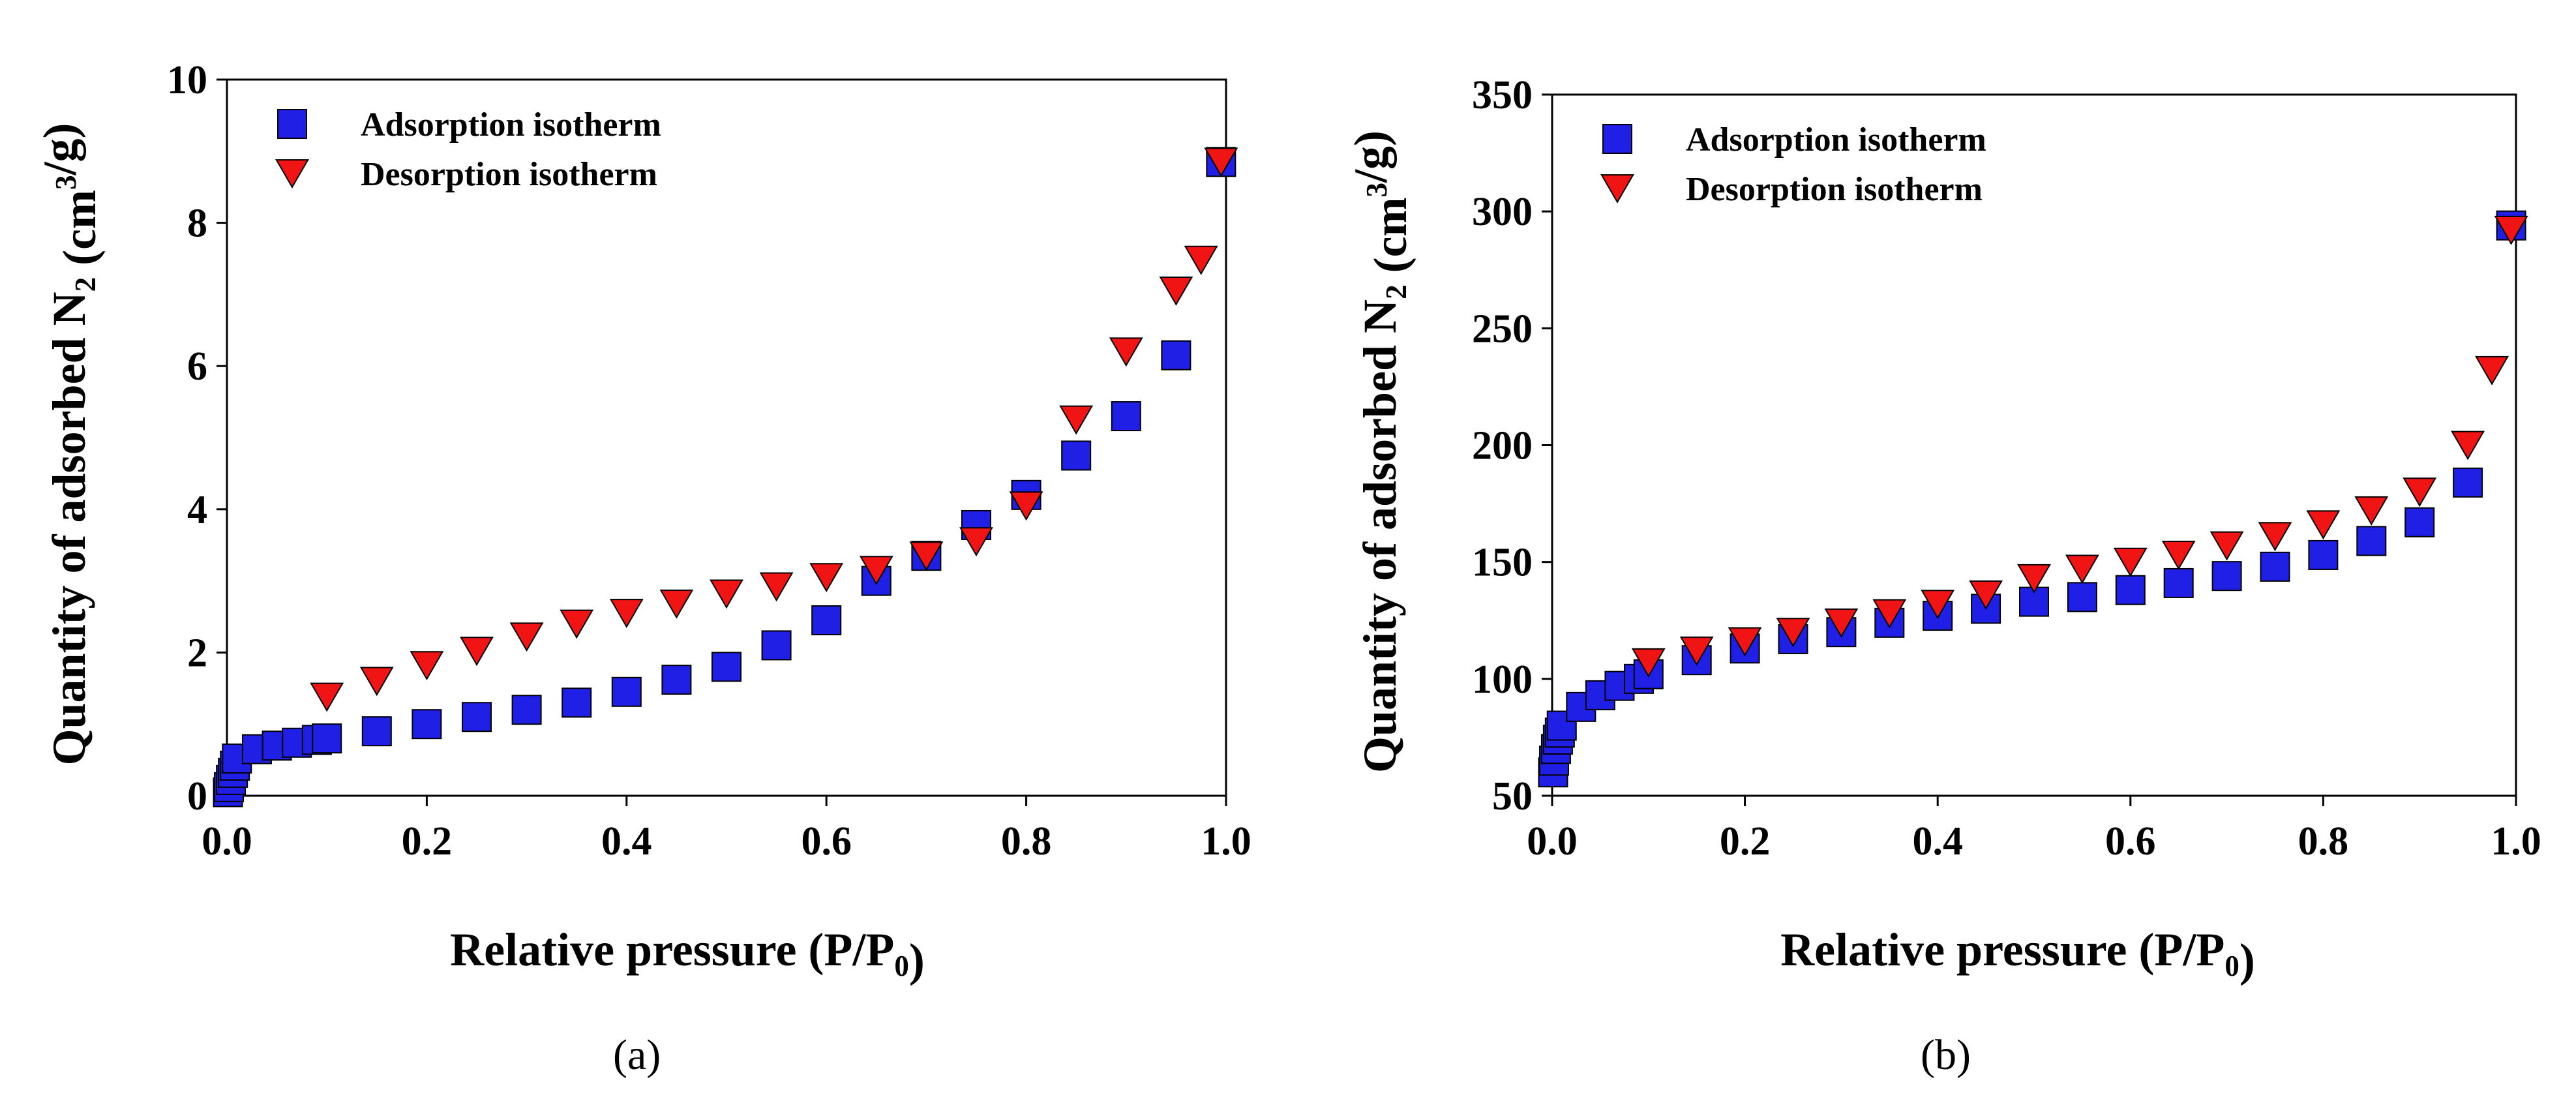  What do you see at coordinates (1502, 212) in the screenshot?
I see `y-tick-label: 300` at bounding box center [1502, 212].